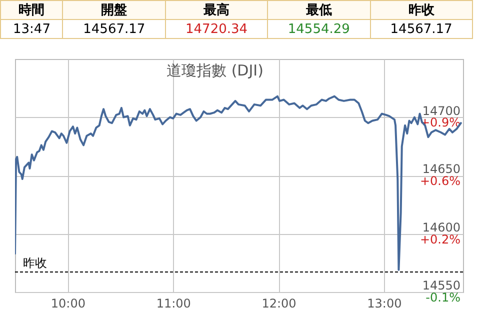 The width and height of the screenshot is (481, 324). What do you see at coordinates (35, 263) in the screenshot?
I see `ref-line-label: 昨收` at bounding box center [35, 263].